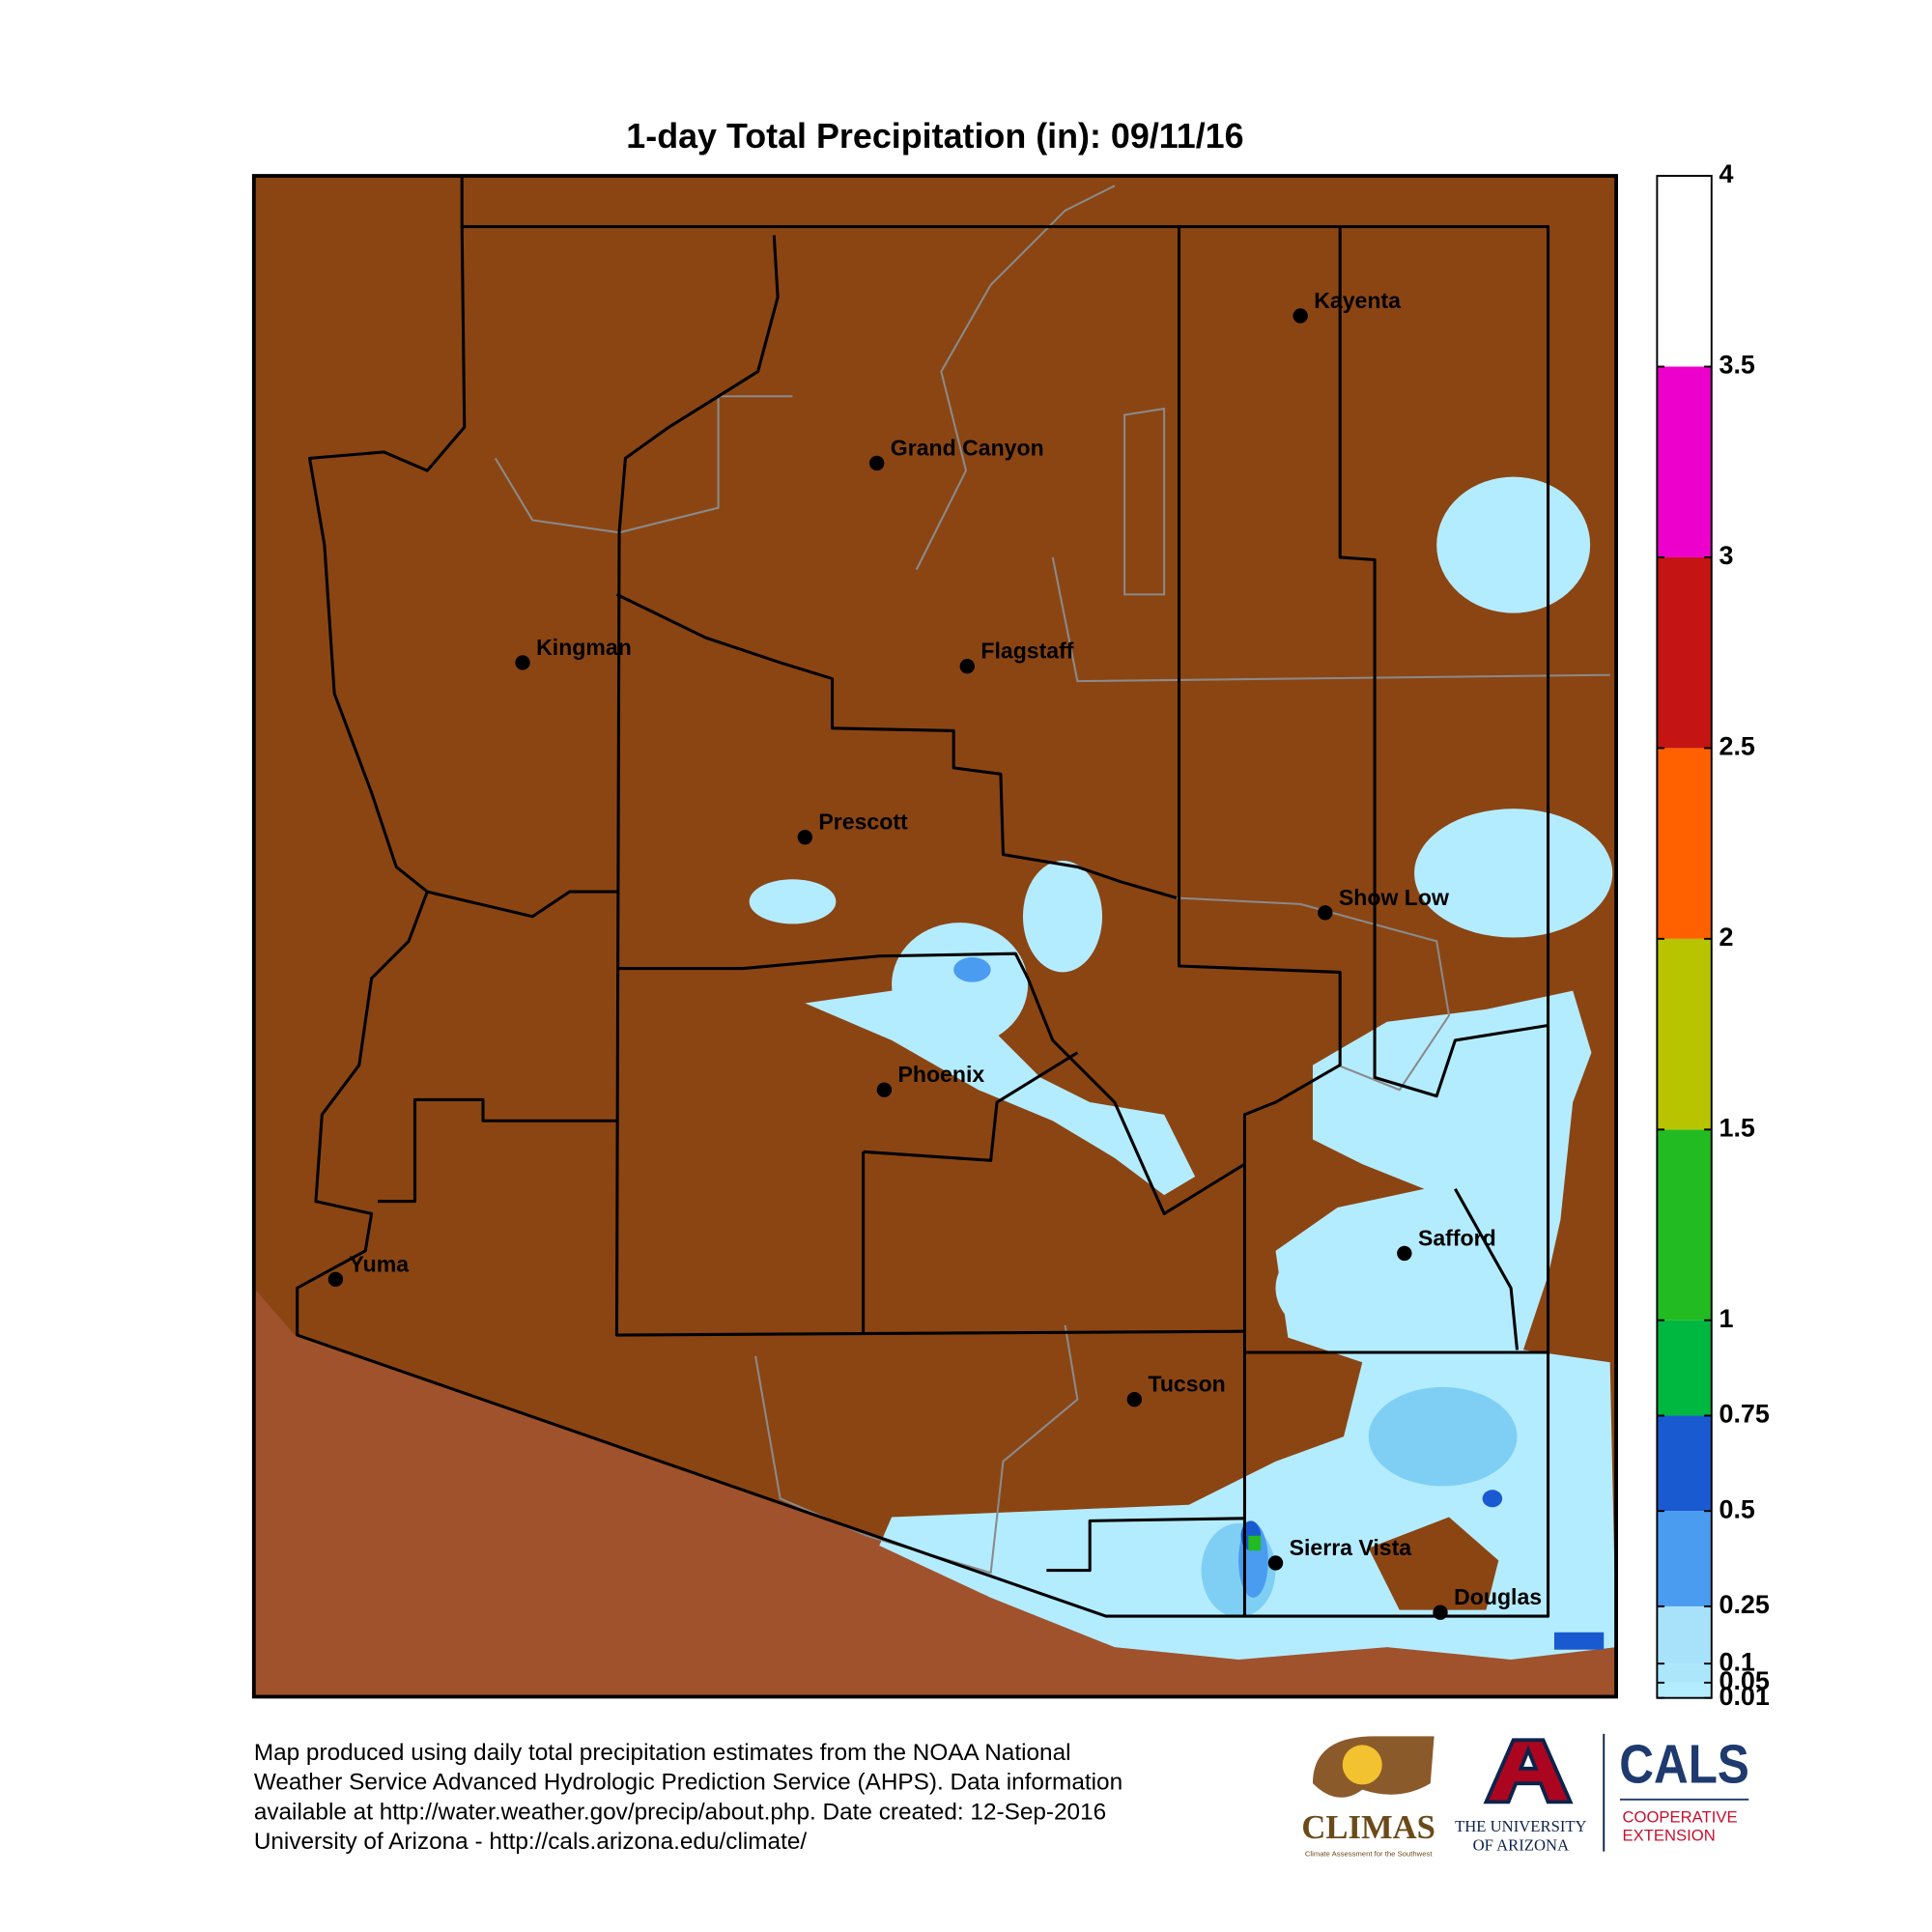  I want to click on city-label: Show Low, so click(1394, 897).